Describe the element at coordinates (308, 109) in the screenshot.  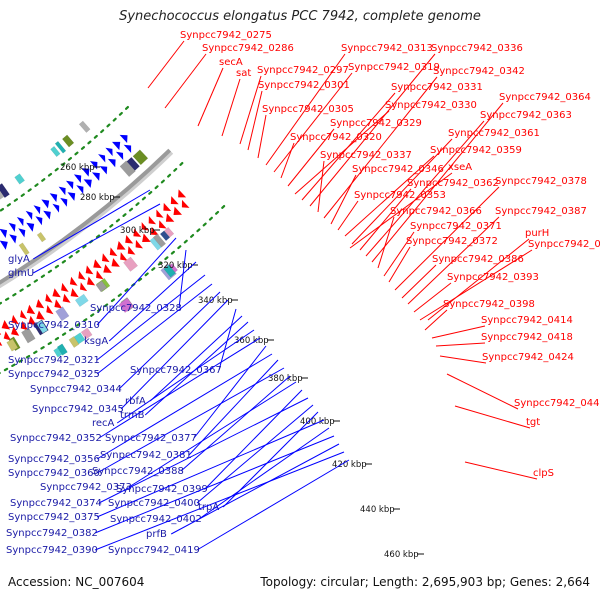
I see `forward-gene-label: Synpcc7942_0305` at that location.